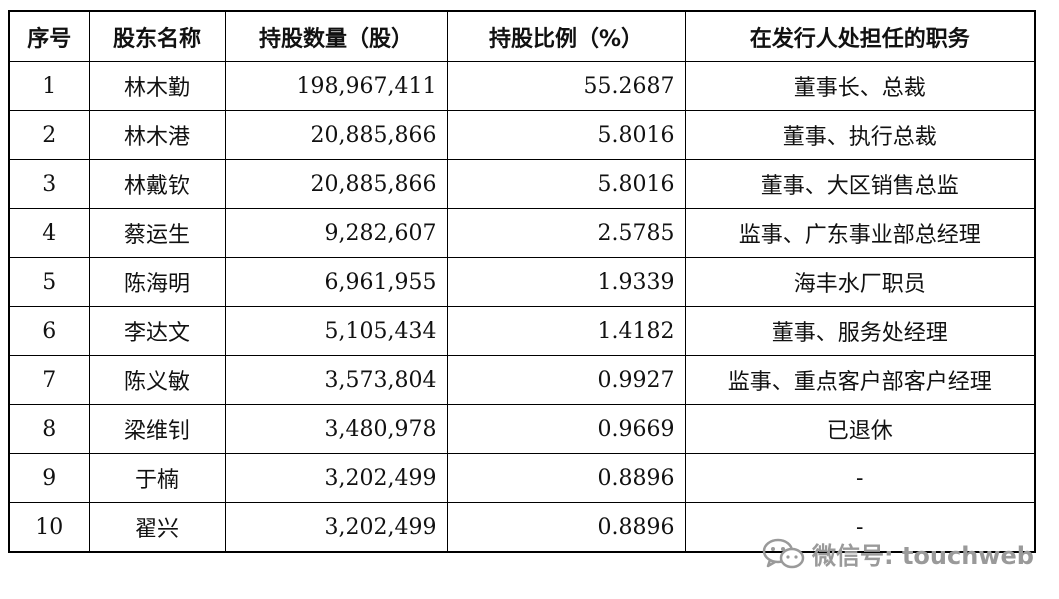  What do you see at coordinates (860, 184) in the screenshot?
I see `cell-position: 董事、大区销售总监` at bounding box center [860, 184].